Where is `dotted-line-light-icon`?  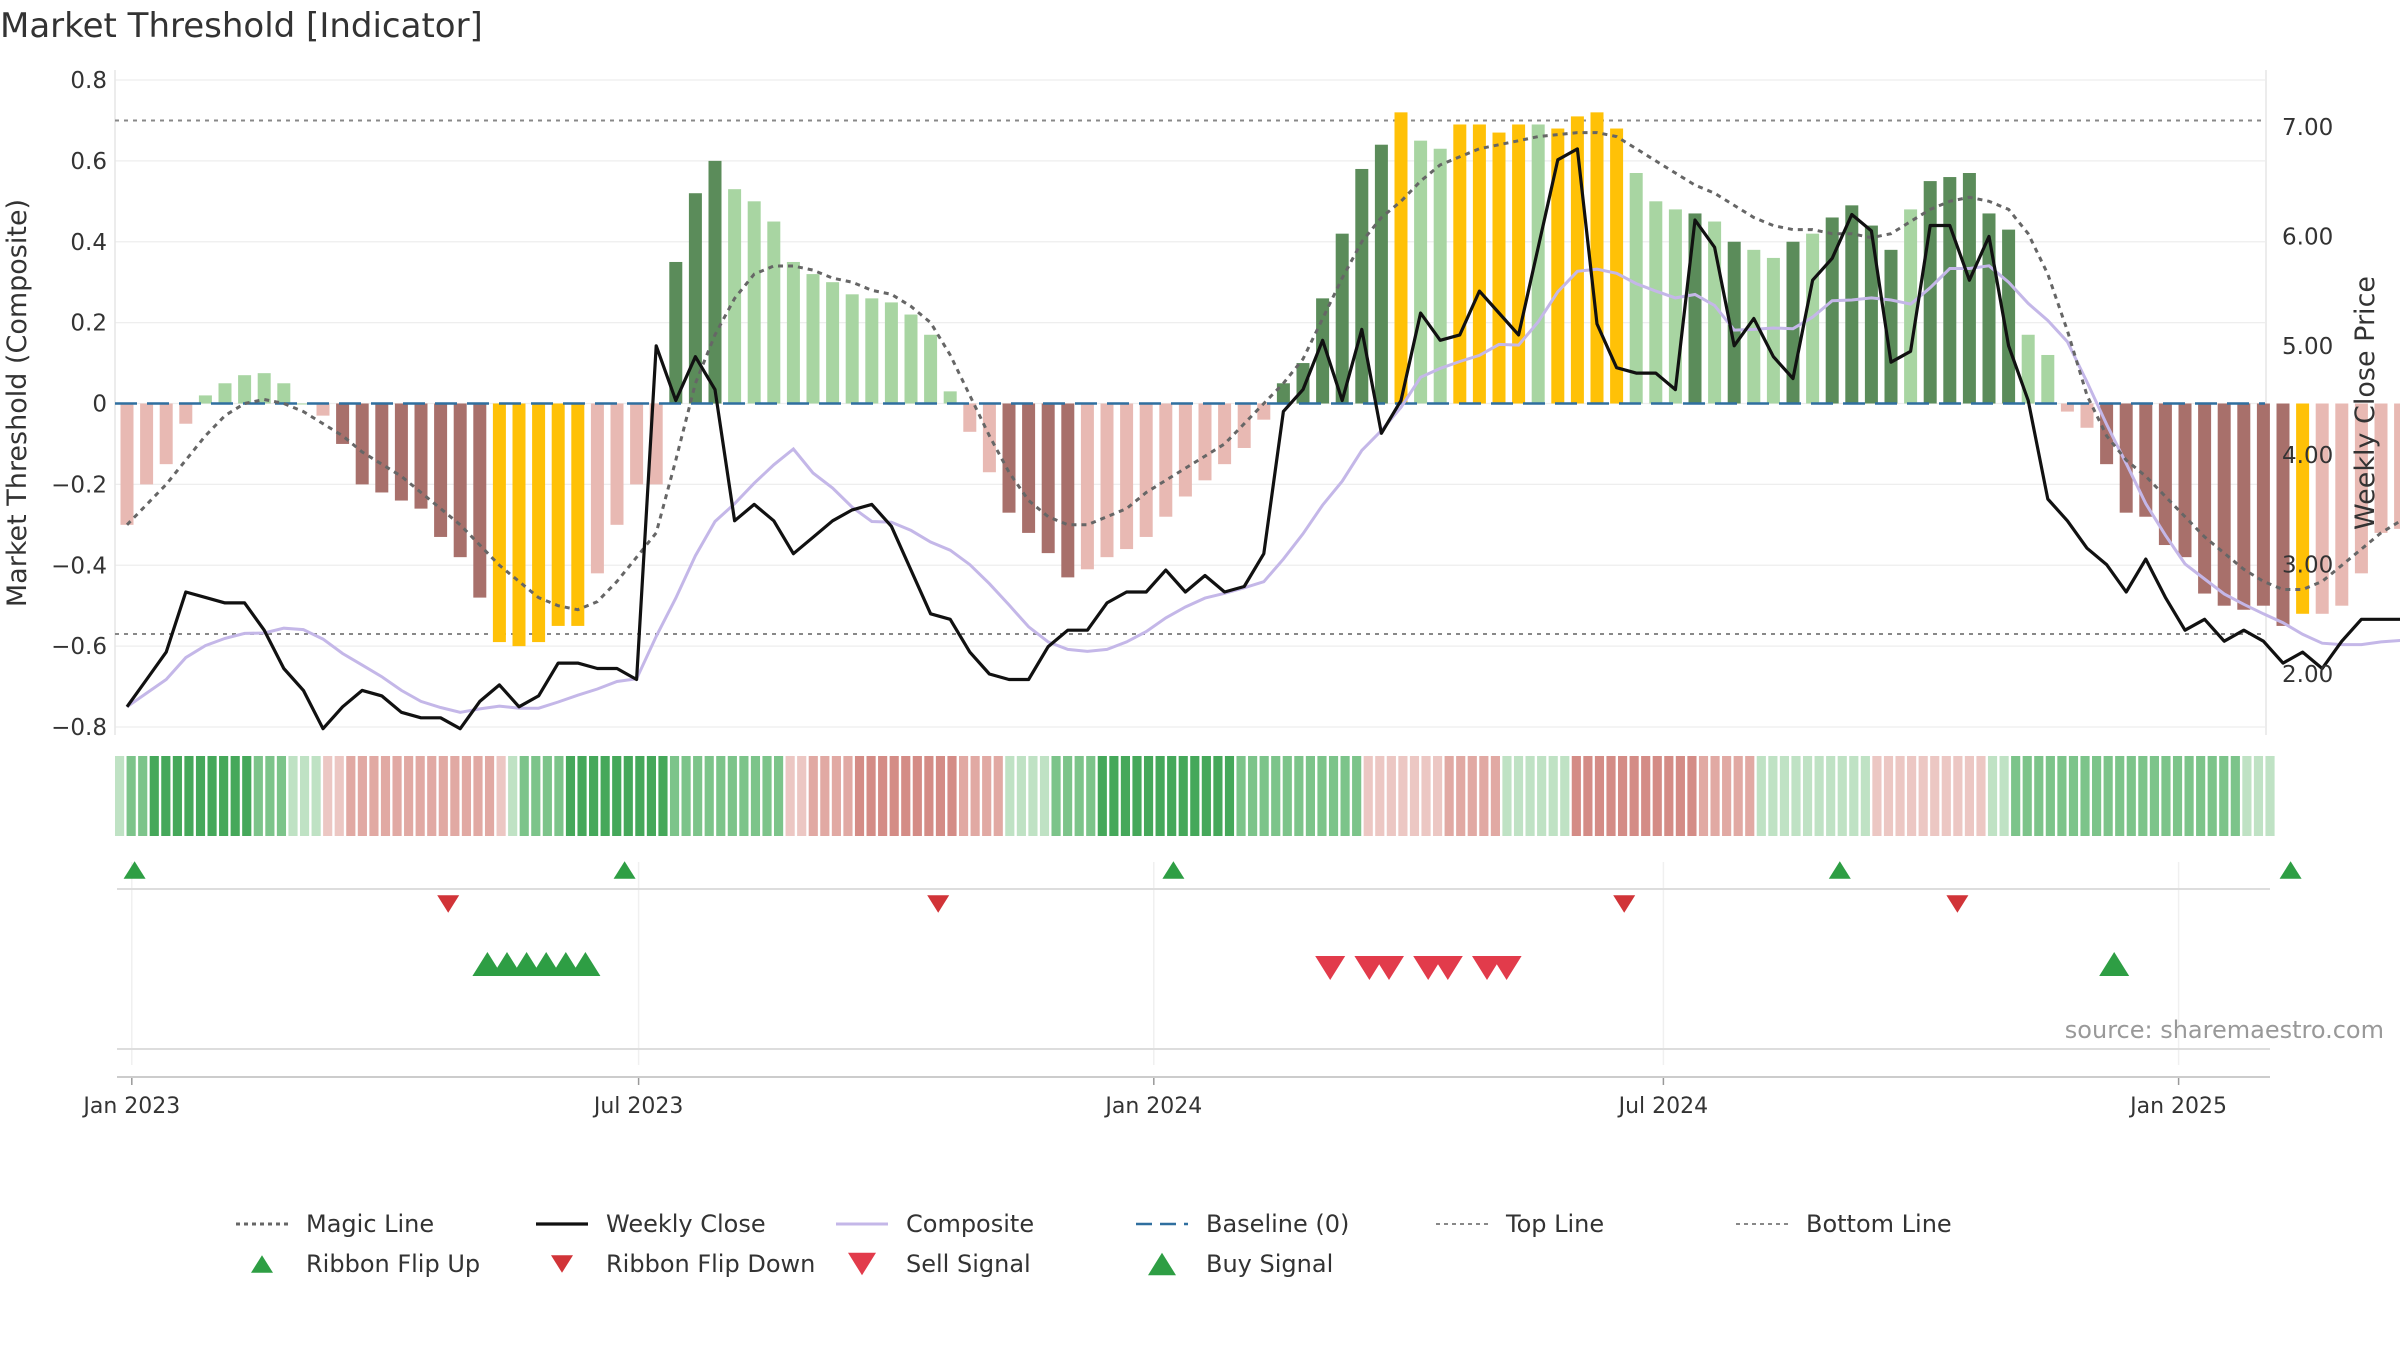
dotted-line-light-icon is located at coordinates (1762, 1224).